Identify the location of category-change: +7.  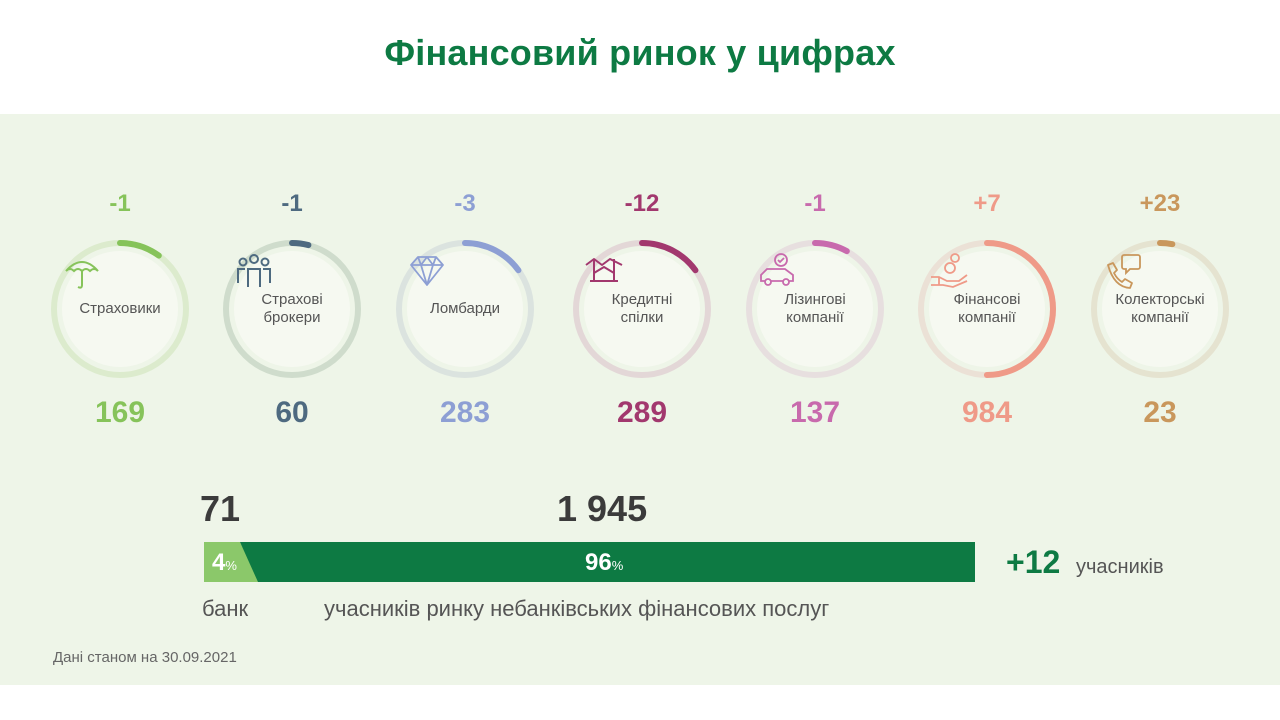
(987, 203).